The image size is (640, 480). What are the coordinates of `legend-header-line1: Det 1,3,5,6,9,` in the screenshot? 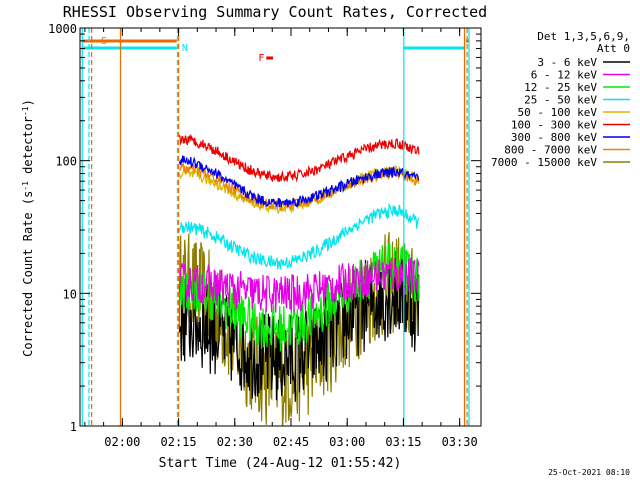 It's located at (583, 36).